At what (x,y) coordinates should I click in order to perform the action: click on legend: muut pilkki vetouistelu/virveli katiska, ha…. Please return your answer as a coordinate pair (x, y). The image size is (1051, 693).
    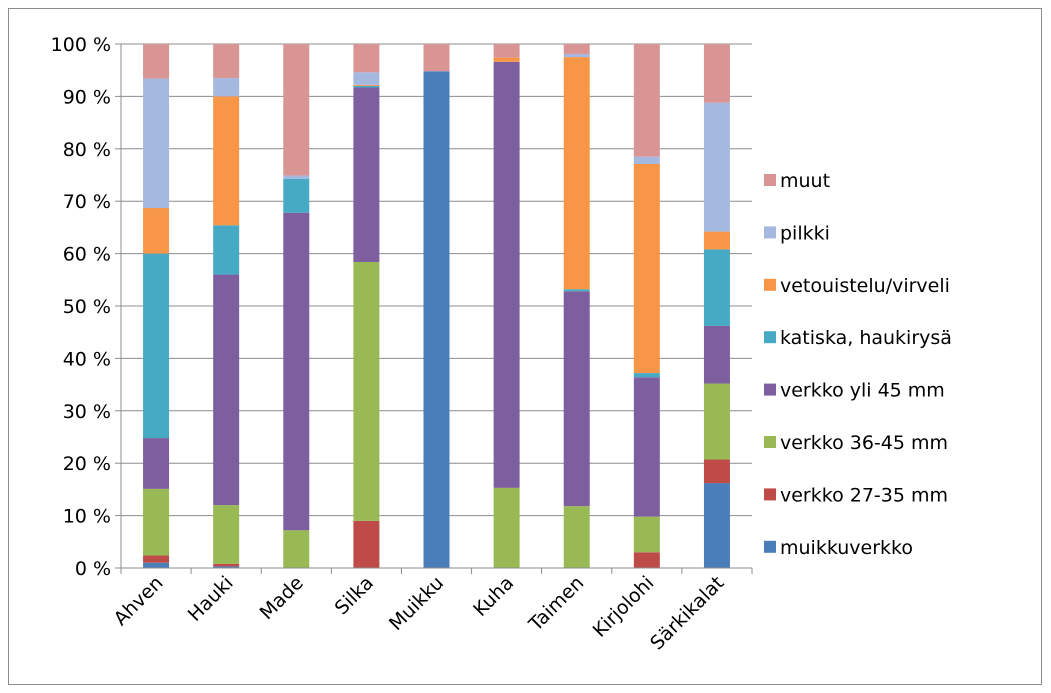
    Looking at the image, I should click on (858, 364).